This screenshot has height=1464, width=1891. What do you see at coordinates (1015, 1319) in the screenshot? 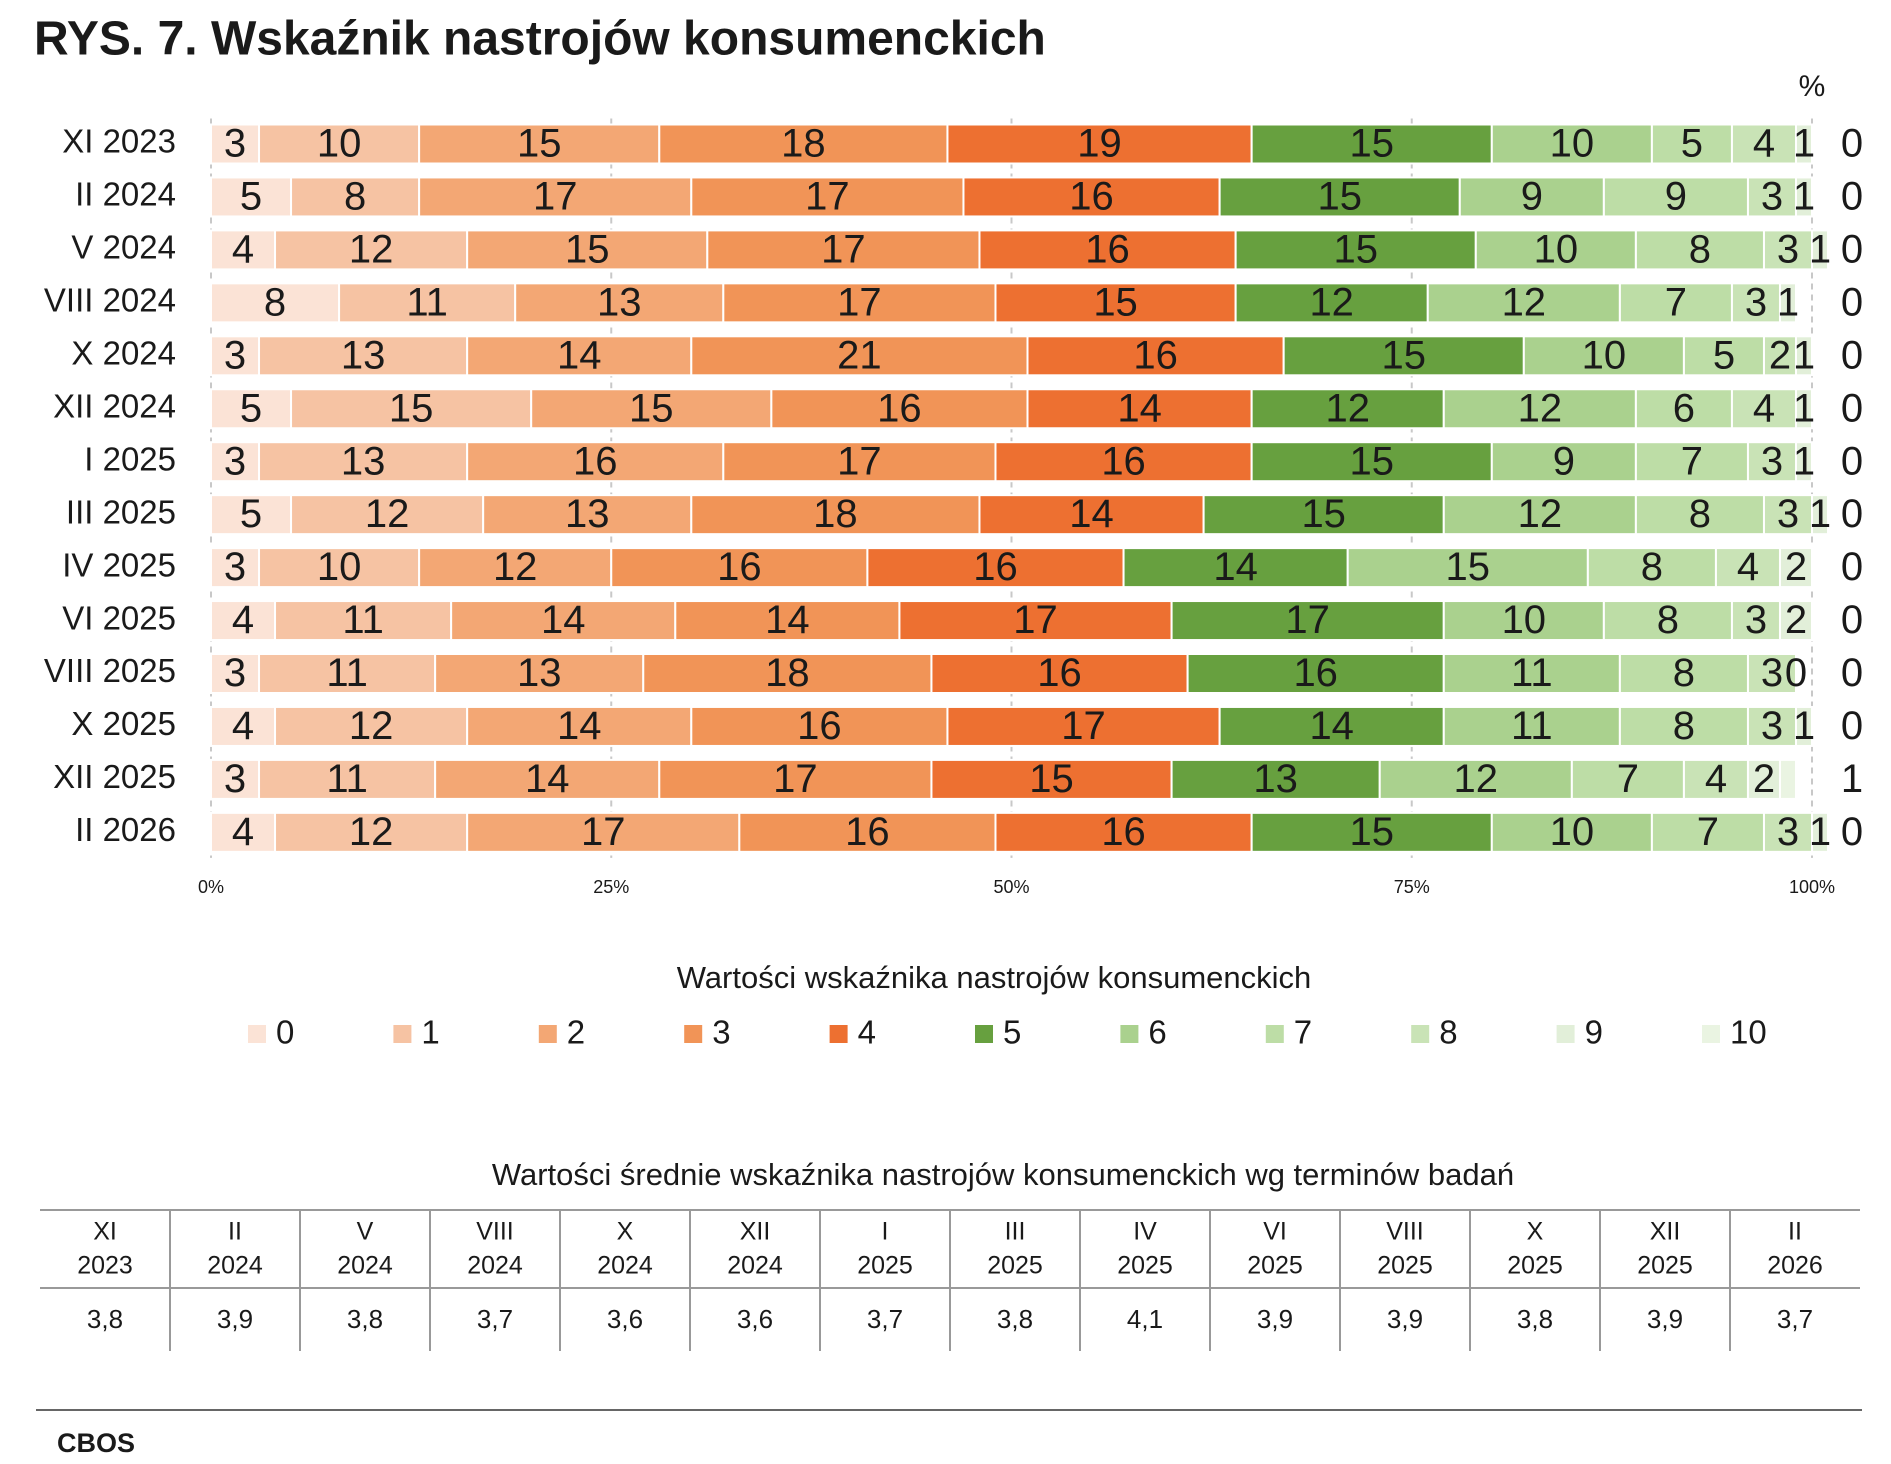
I see `table-cell: 3,8` at bounding box center [1015, 1319].